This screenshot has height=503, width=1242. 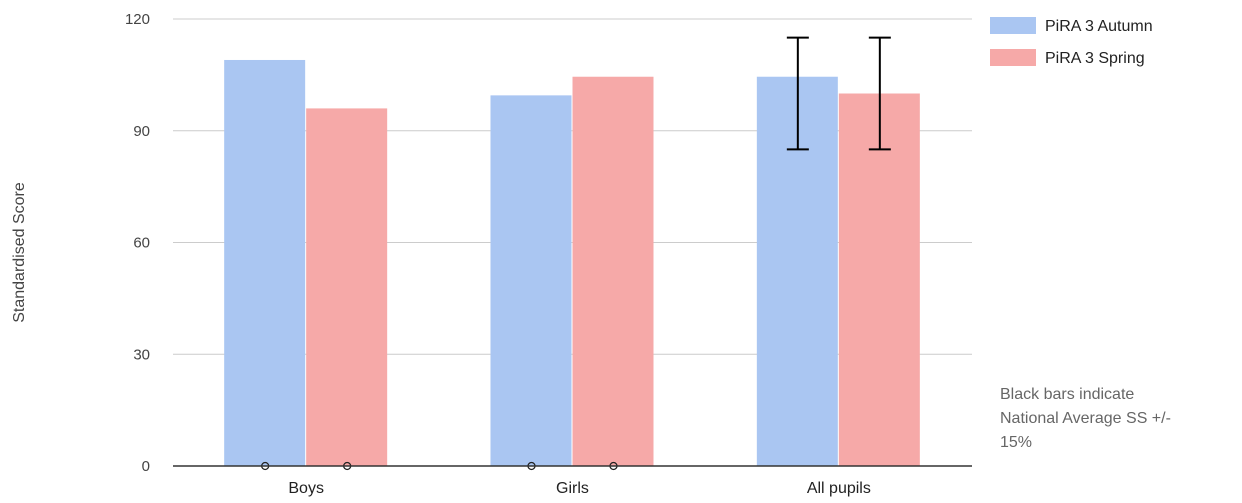 I want to click on y-axis-title: Standardised Score, so click(x=19, y=252).